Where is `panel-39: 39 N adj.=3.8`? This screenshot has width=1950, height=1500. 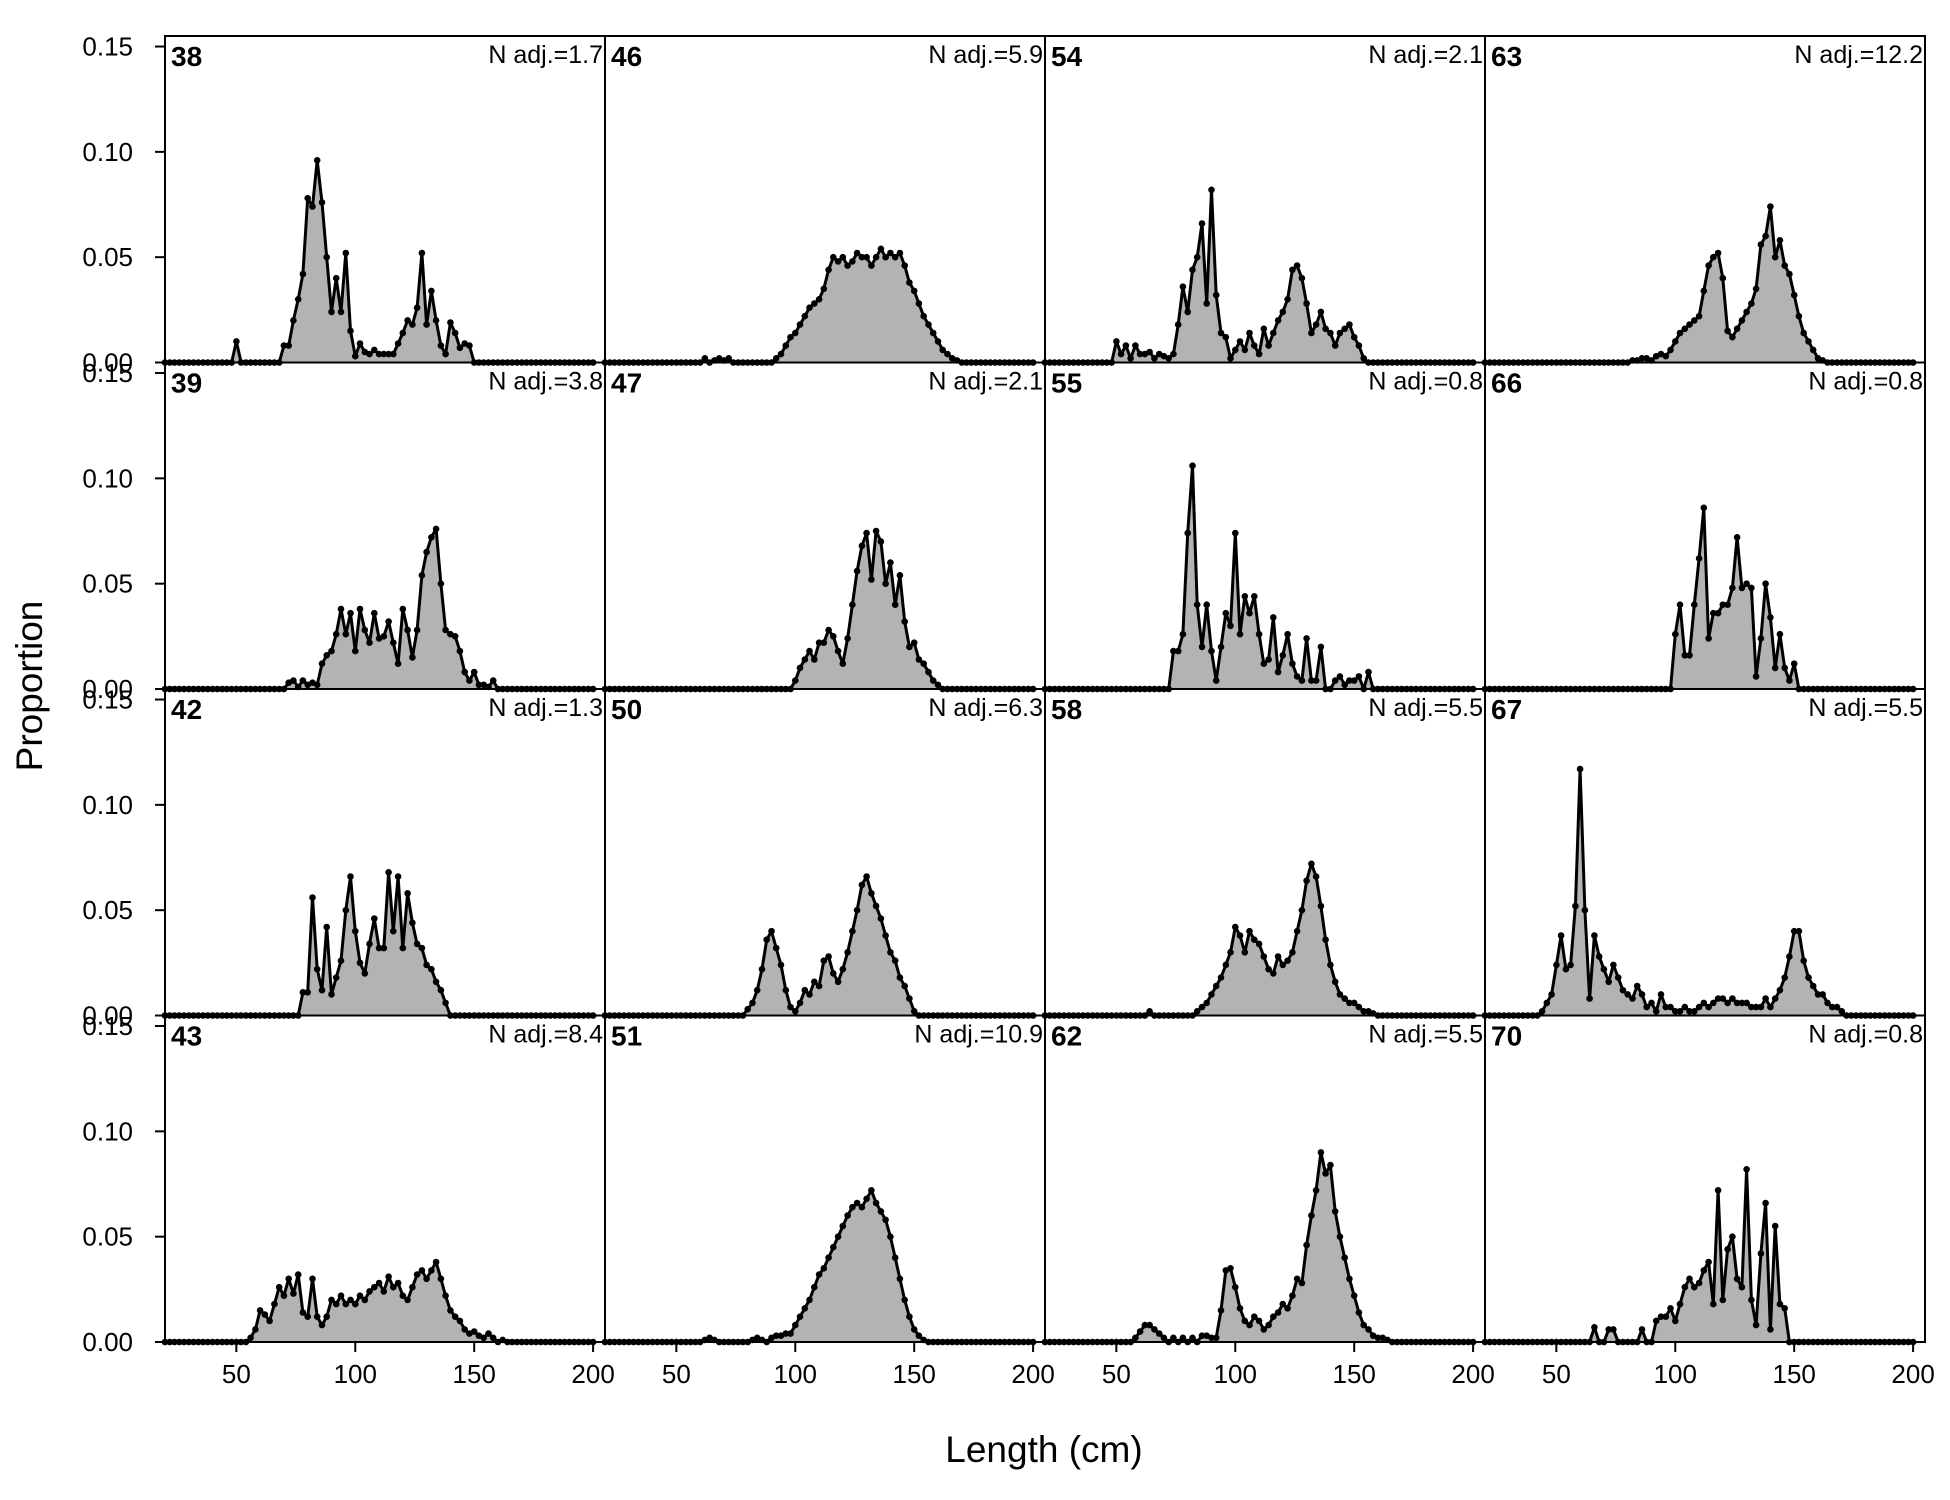
panel-39: 39 N adj.=3.8 is located at coordinates (383, 527).